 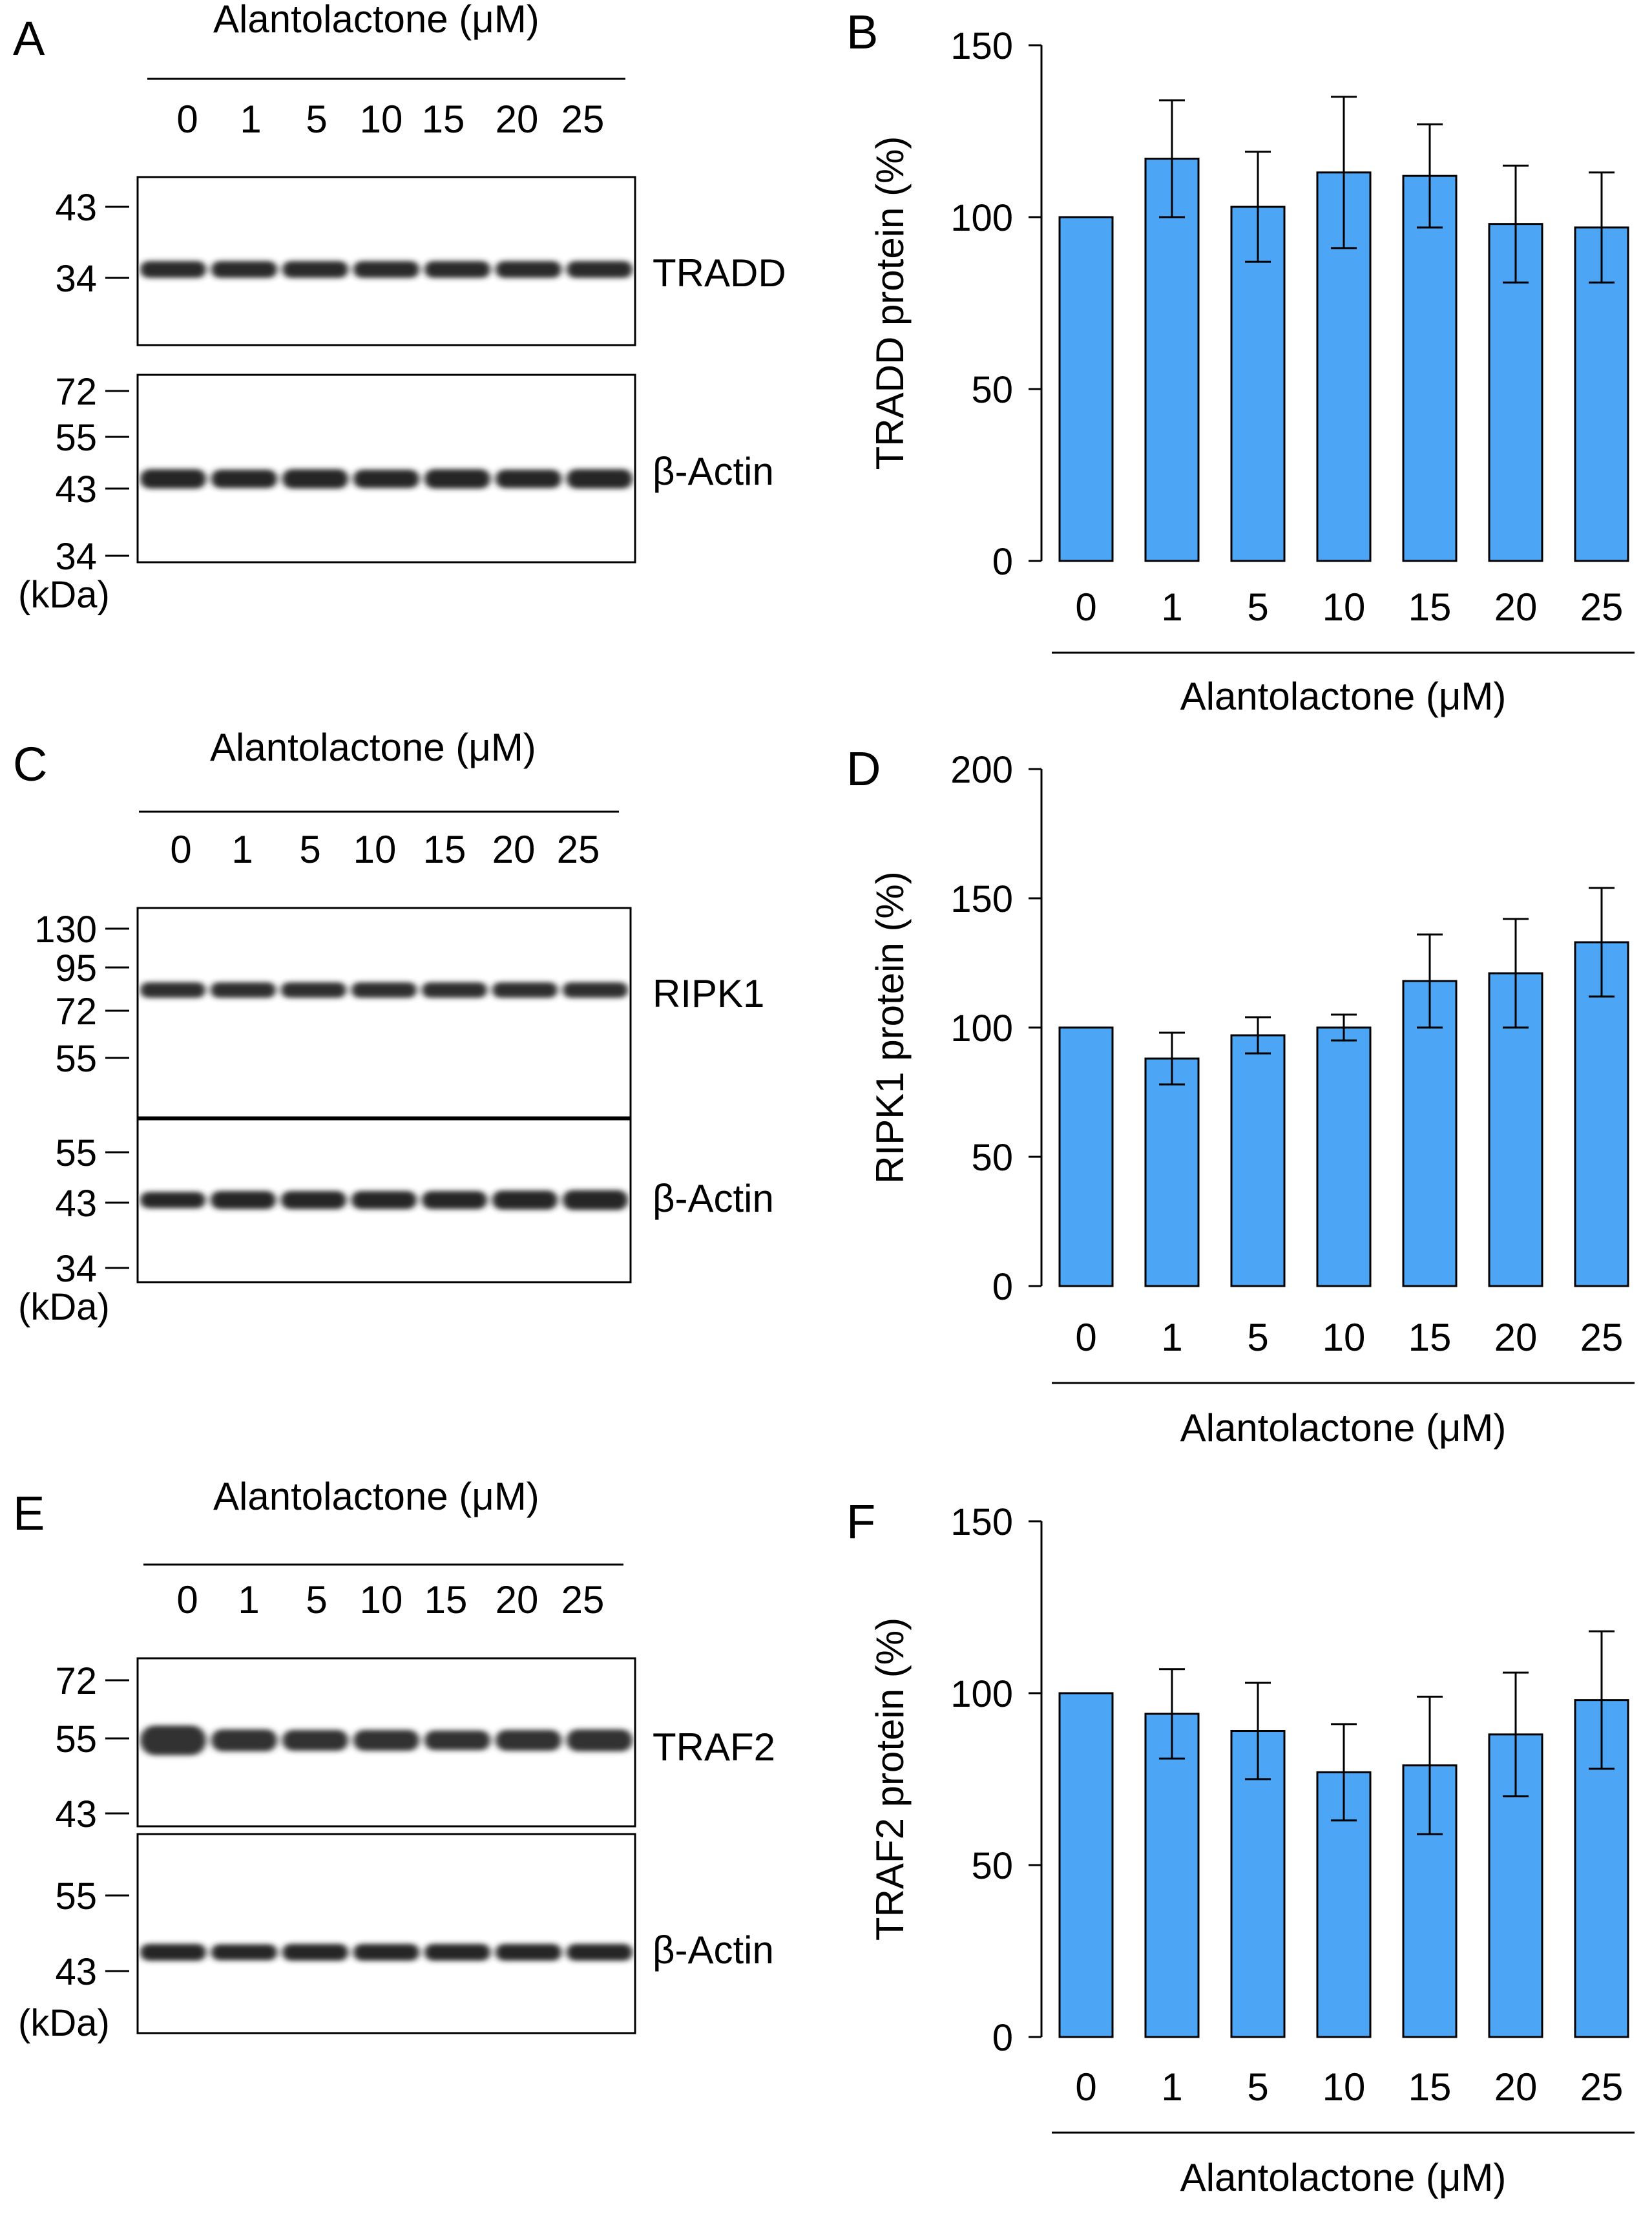 I want to click on category-label: 20, so click(x=1516, y=2087).